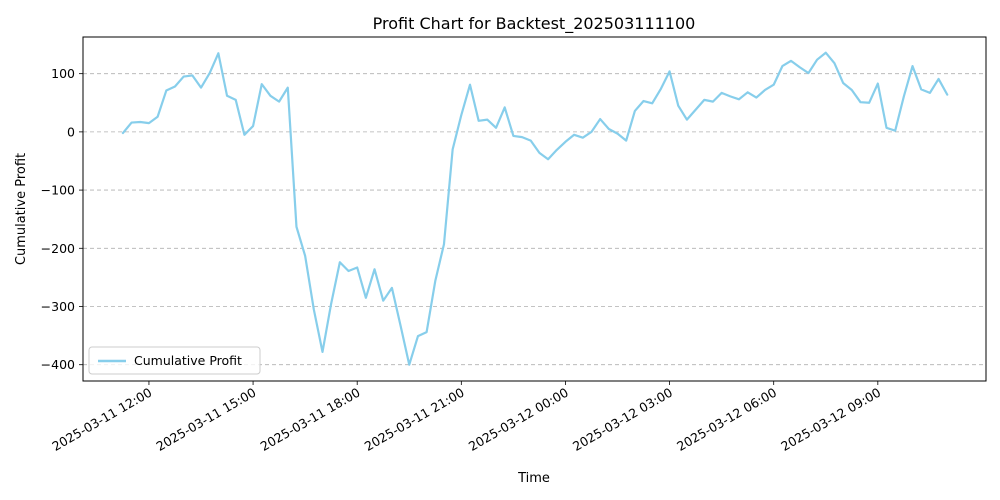  What do you see at coordinates (58, 248) in the screenshot?
I see `y-tick-label: −200` at bounding box center [58, 248].